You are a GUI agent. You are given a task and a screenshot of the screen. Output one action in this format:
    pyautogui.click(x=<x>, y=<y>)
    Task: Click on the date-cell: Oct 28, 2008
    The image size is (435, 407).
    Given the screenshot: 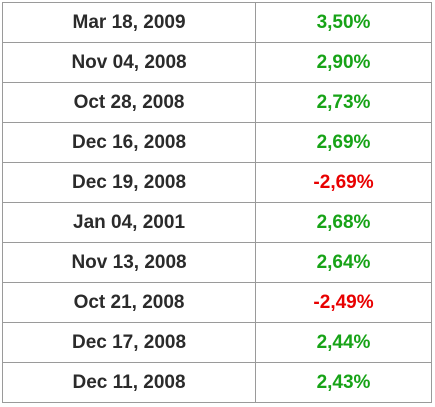 What is the action you would take?
    pyautogui.click(x=129, y=102)
    